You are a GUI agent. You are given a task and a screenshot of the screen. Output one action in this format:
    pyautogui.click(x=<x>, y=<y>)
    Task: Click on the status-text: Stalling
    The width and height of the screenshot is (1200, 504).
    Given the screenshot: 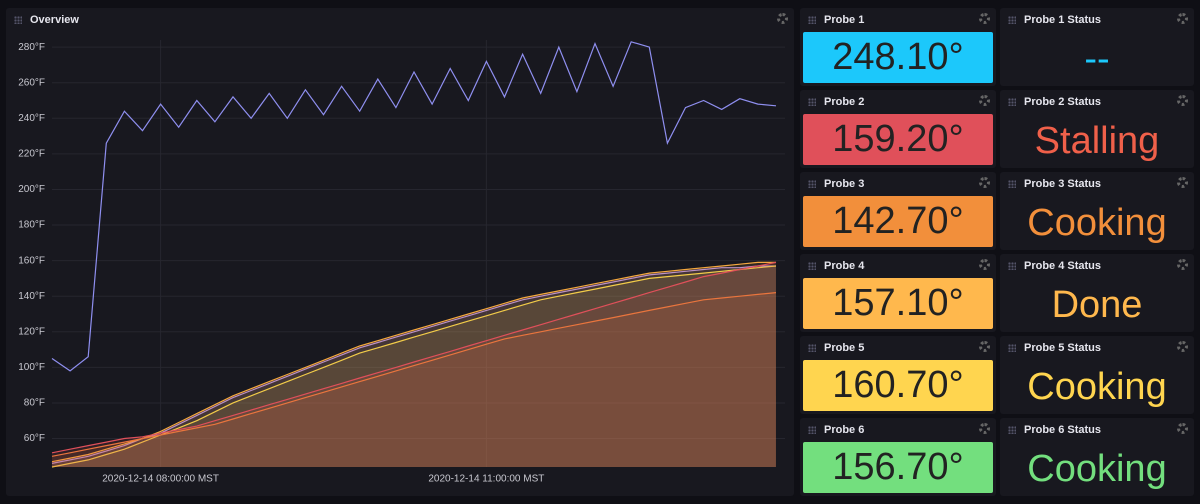 What is the action you would take?
    pyautogui.click(x=1097, y=141)
    